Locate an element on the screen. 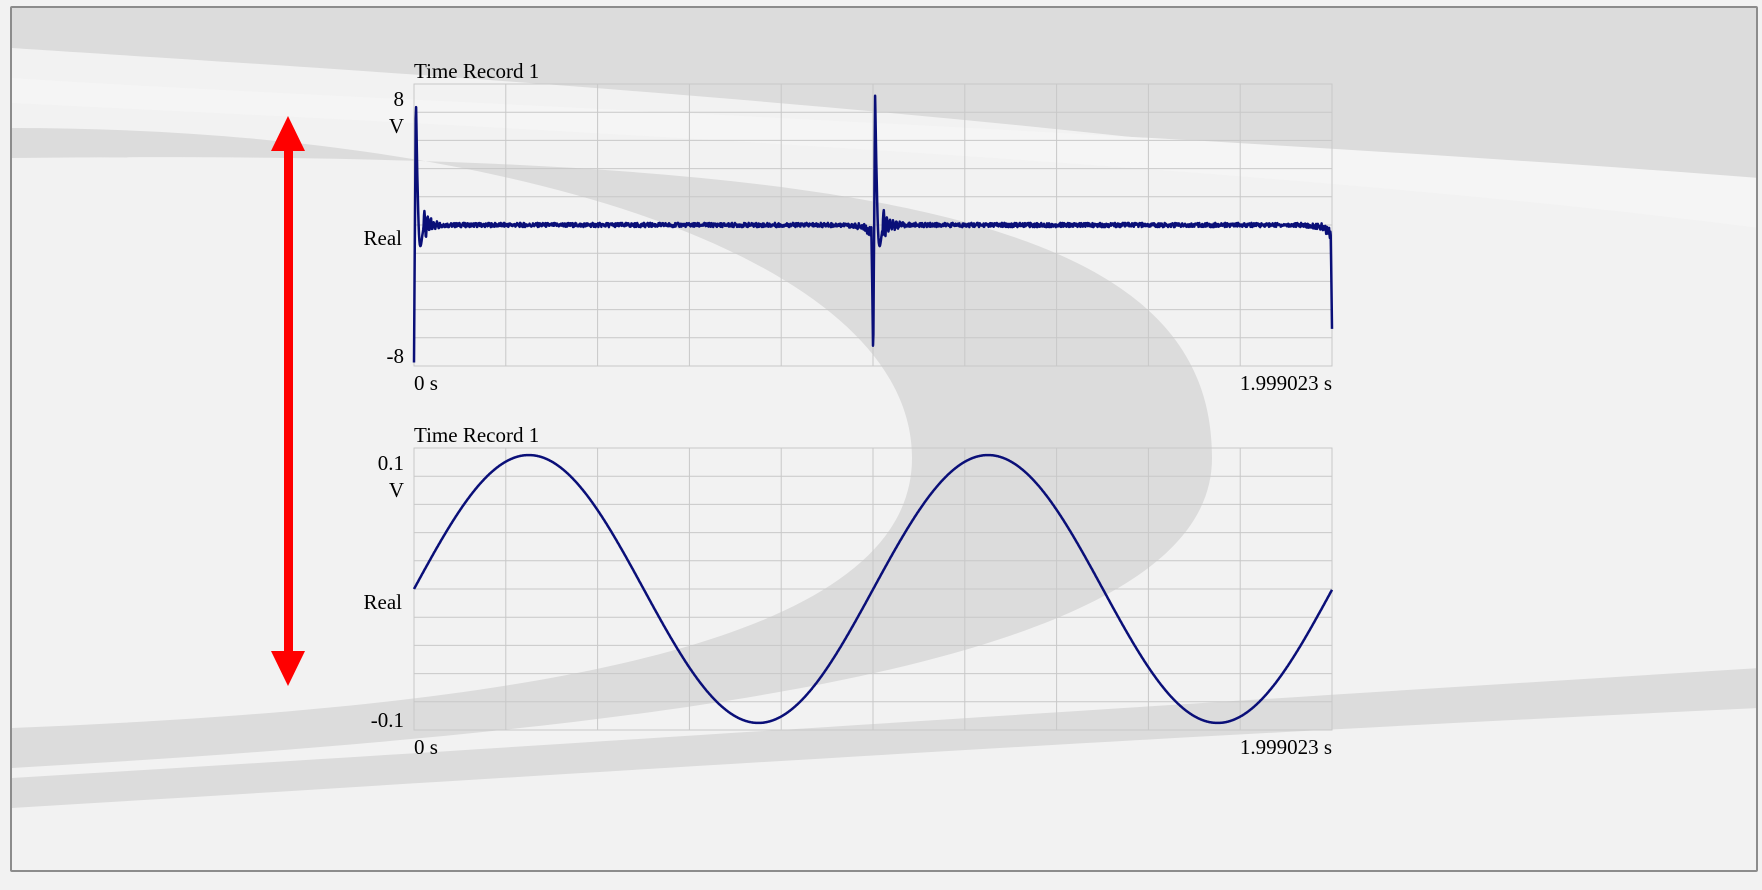 Image resolution: width=1762 pixels, height=890 pixels. arrow-head-up is located at coordinates (288, 133).